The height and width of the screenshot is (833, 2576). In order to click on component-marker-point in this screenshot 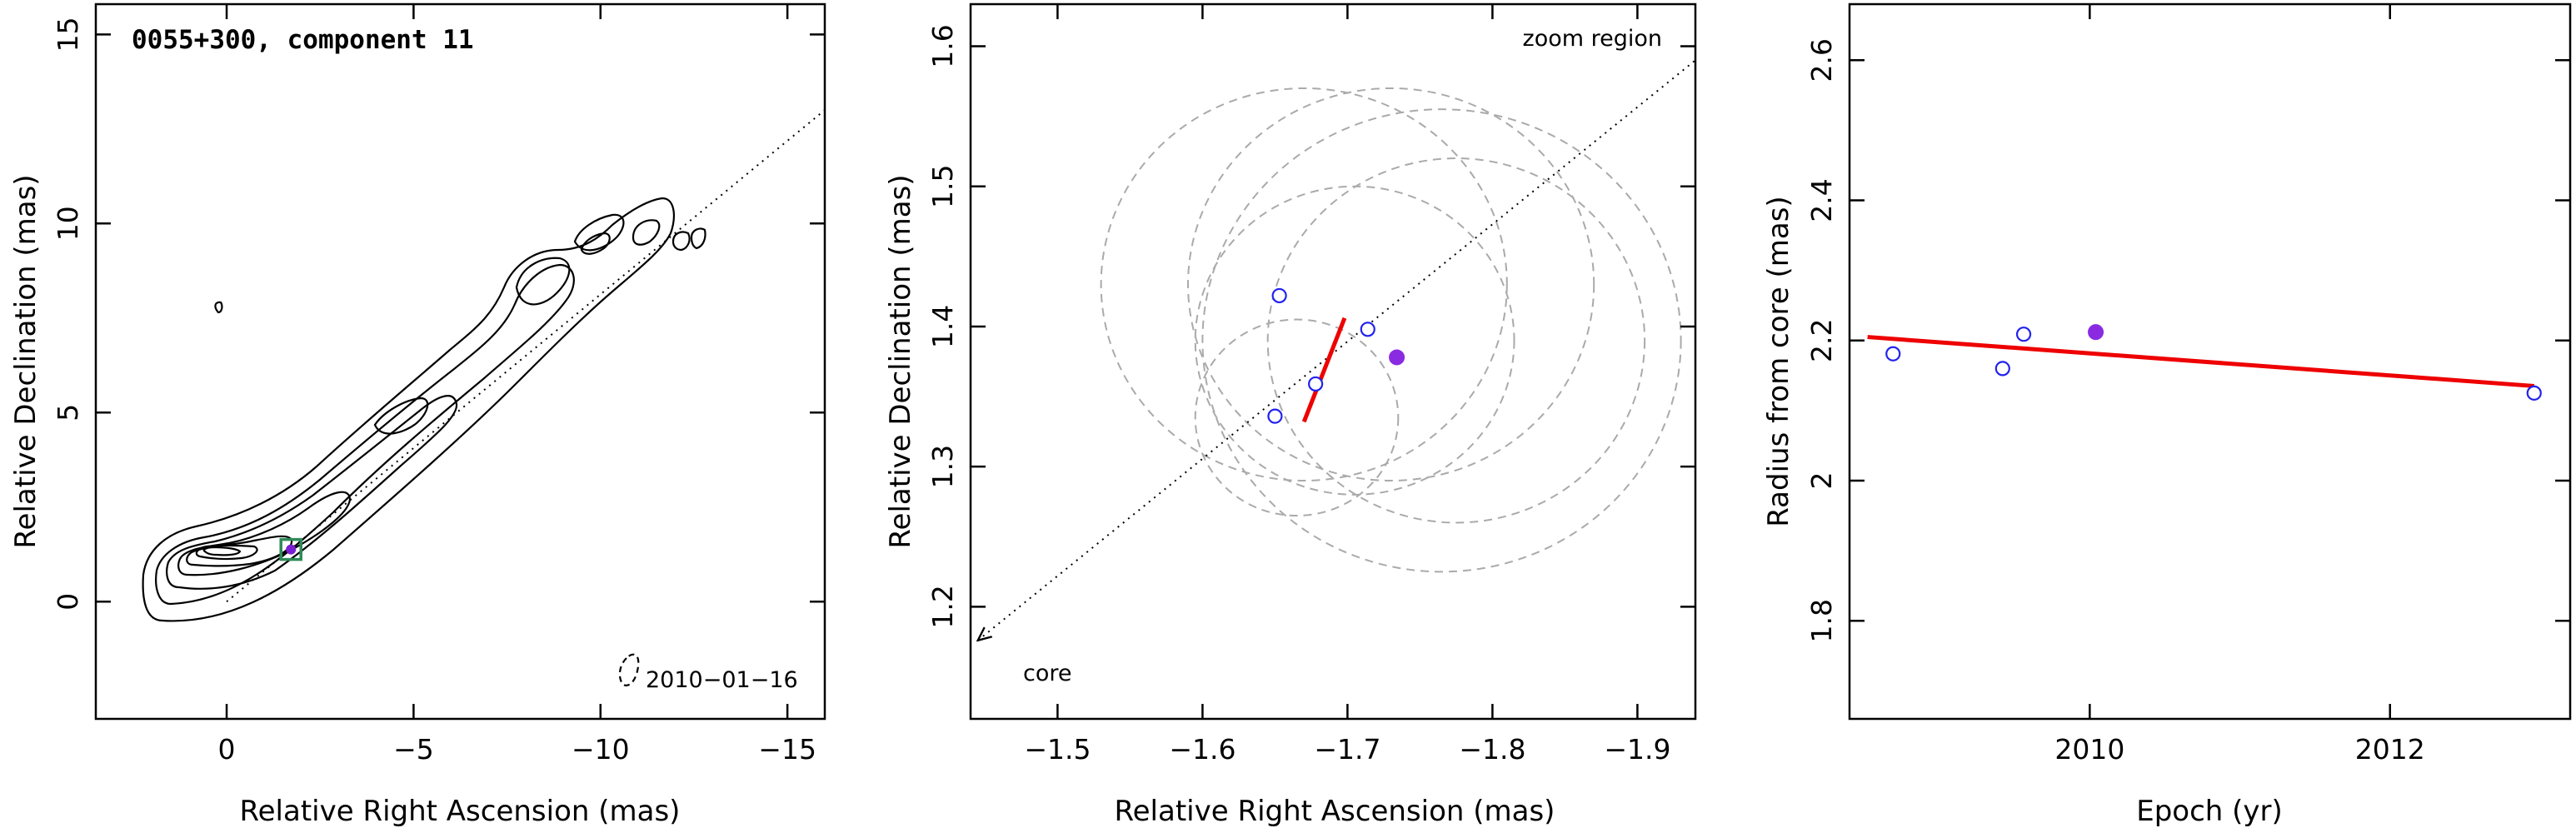, I will do `click(291, 549)`.